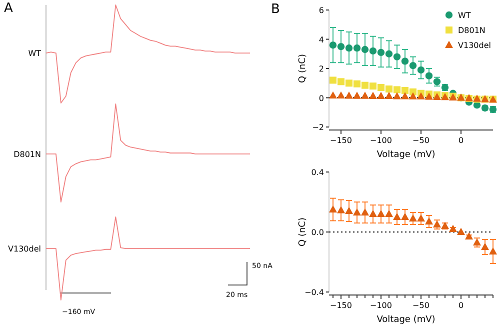  What do you see at coordinates (314, 292) in the screenshot?
I see `y-tick-label: −0.4` at bounding box center [314, 292].